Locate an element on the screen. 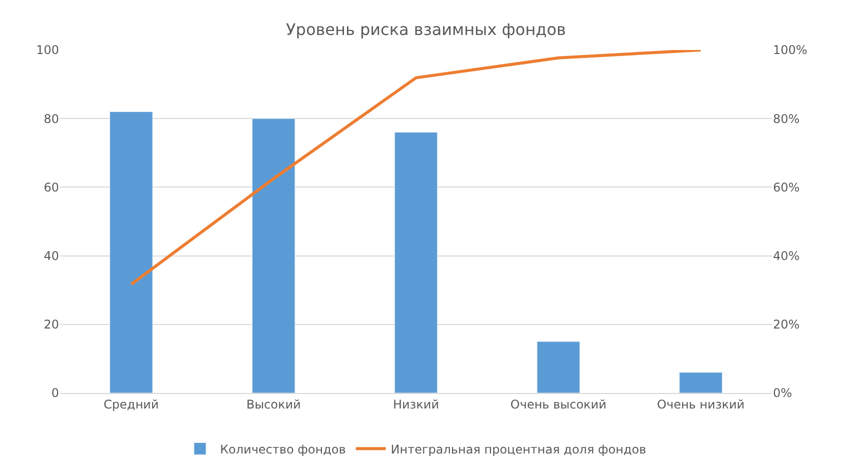 The image size is (852, 475). y2-tick-label: 100% is located at coordinates (790, 50).